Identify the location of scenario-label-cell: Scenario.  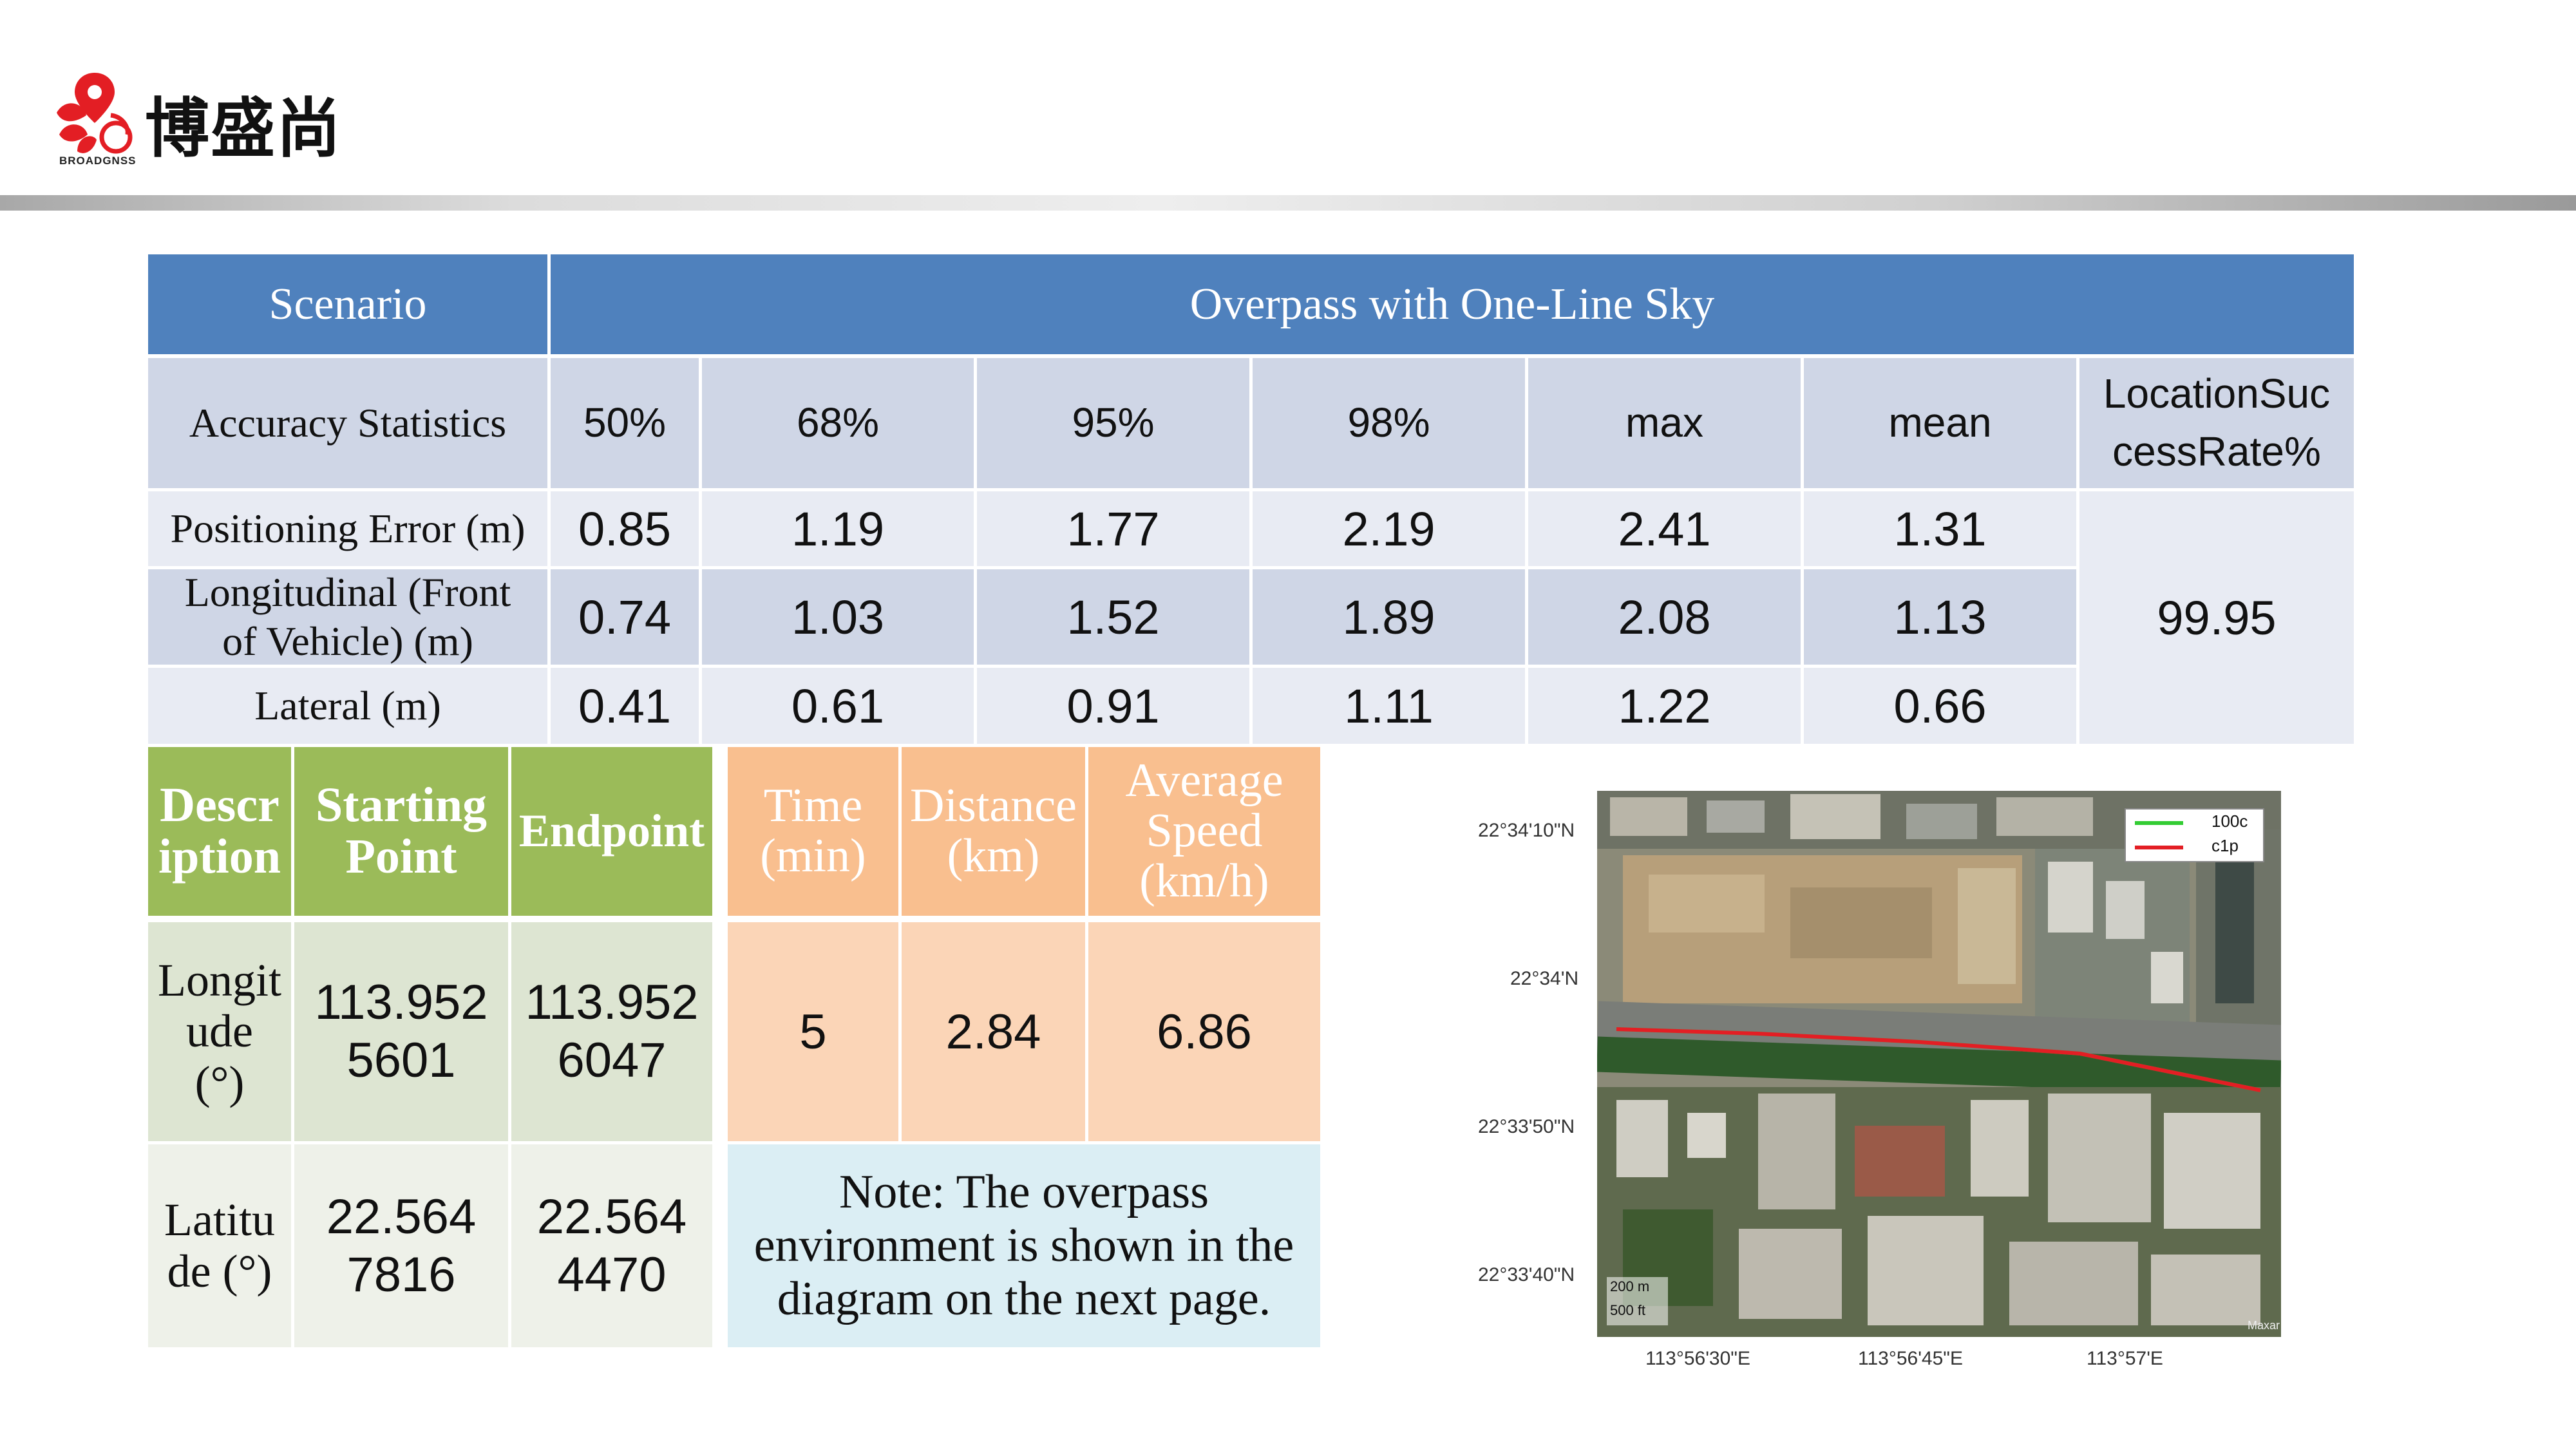
(348, 304).